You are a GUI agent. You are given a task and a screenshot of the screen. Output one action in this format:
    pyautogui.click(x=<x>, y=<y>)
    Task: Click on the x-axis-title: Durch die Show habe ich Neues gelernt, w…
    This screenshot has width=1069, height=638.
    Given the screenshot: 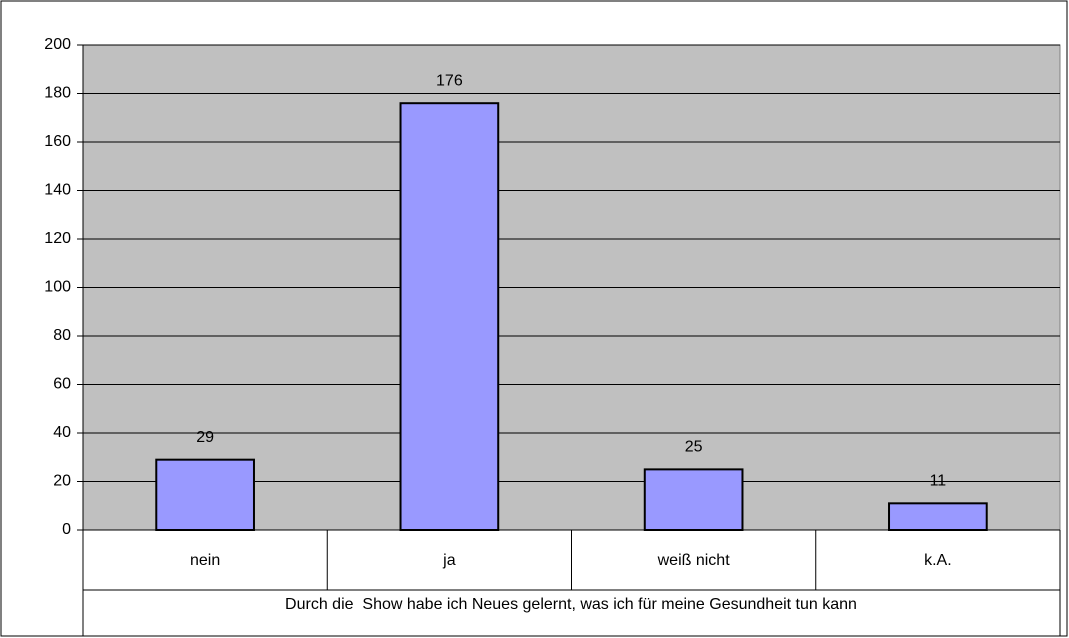 What is the action you would take?
    pyautogui.click(x=571, y=604)
    